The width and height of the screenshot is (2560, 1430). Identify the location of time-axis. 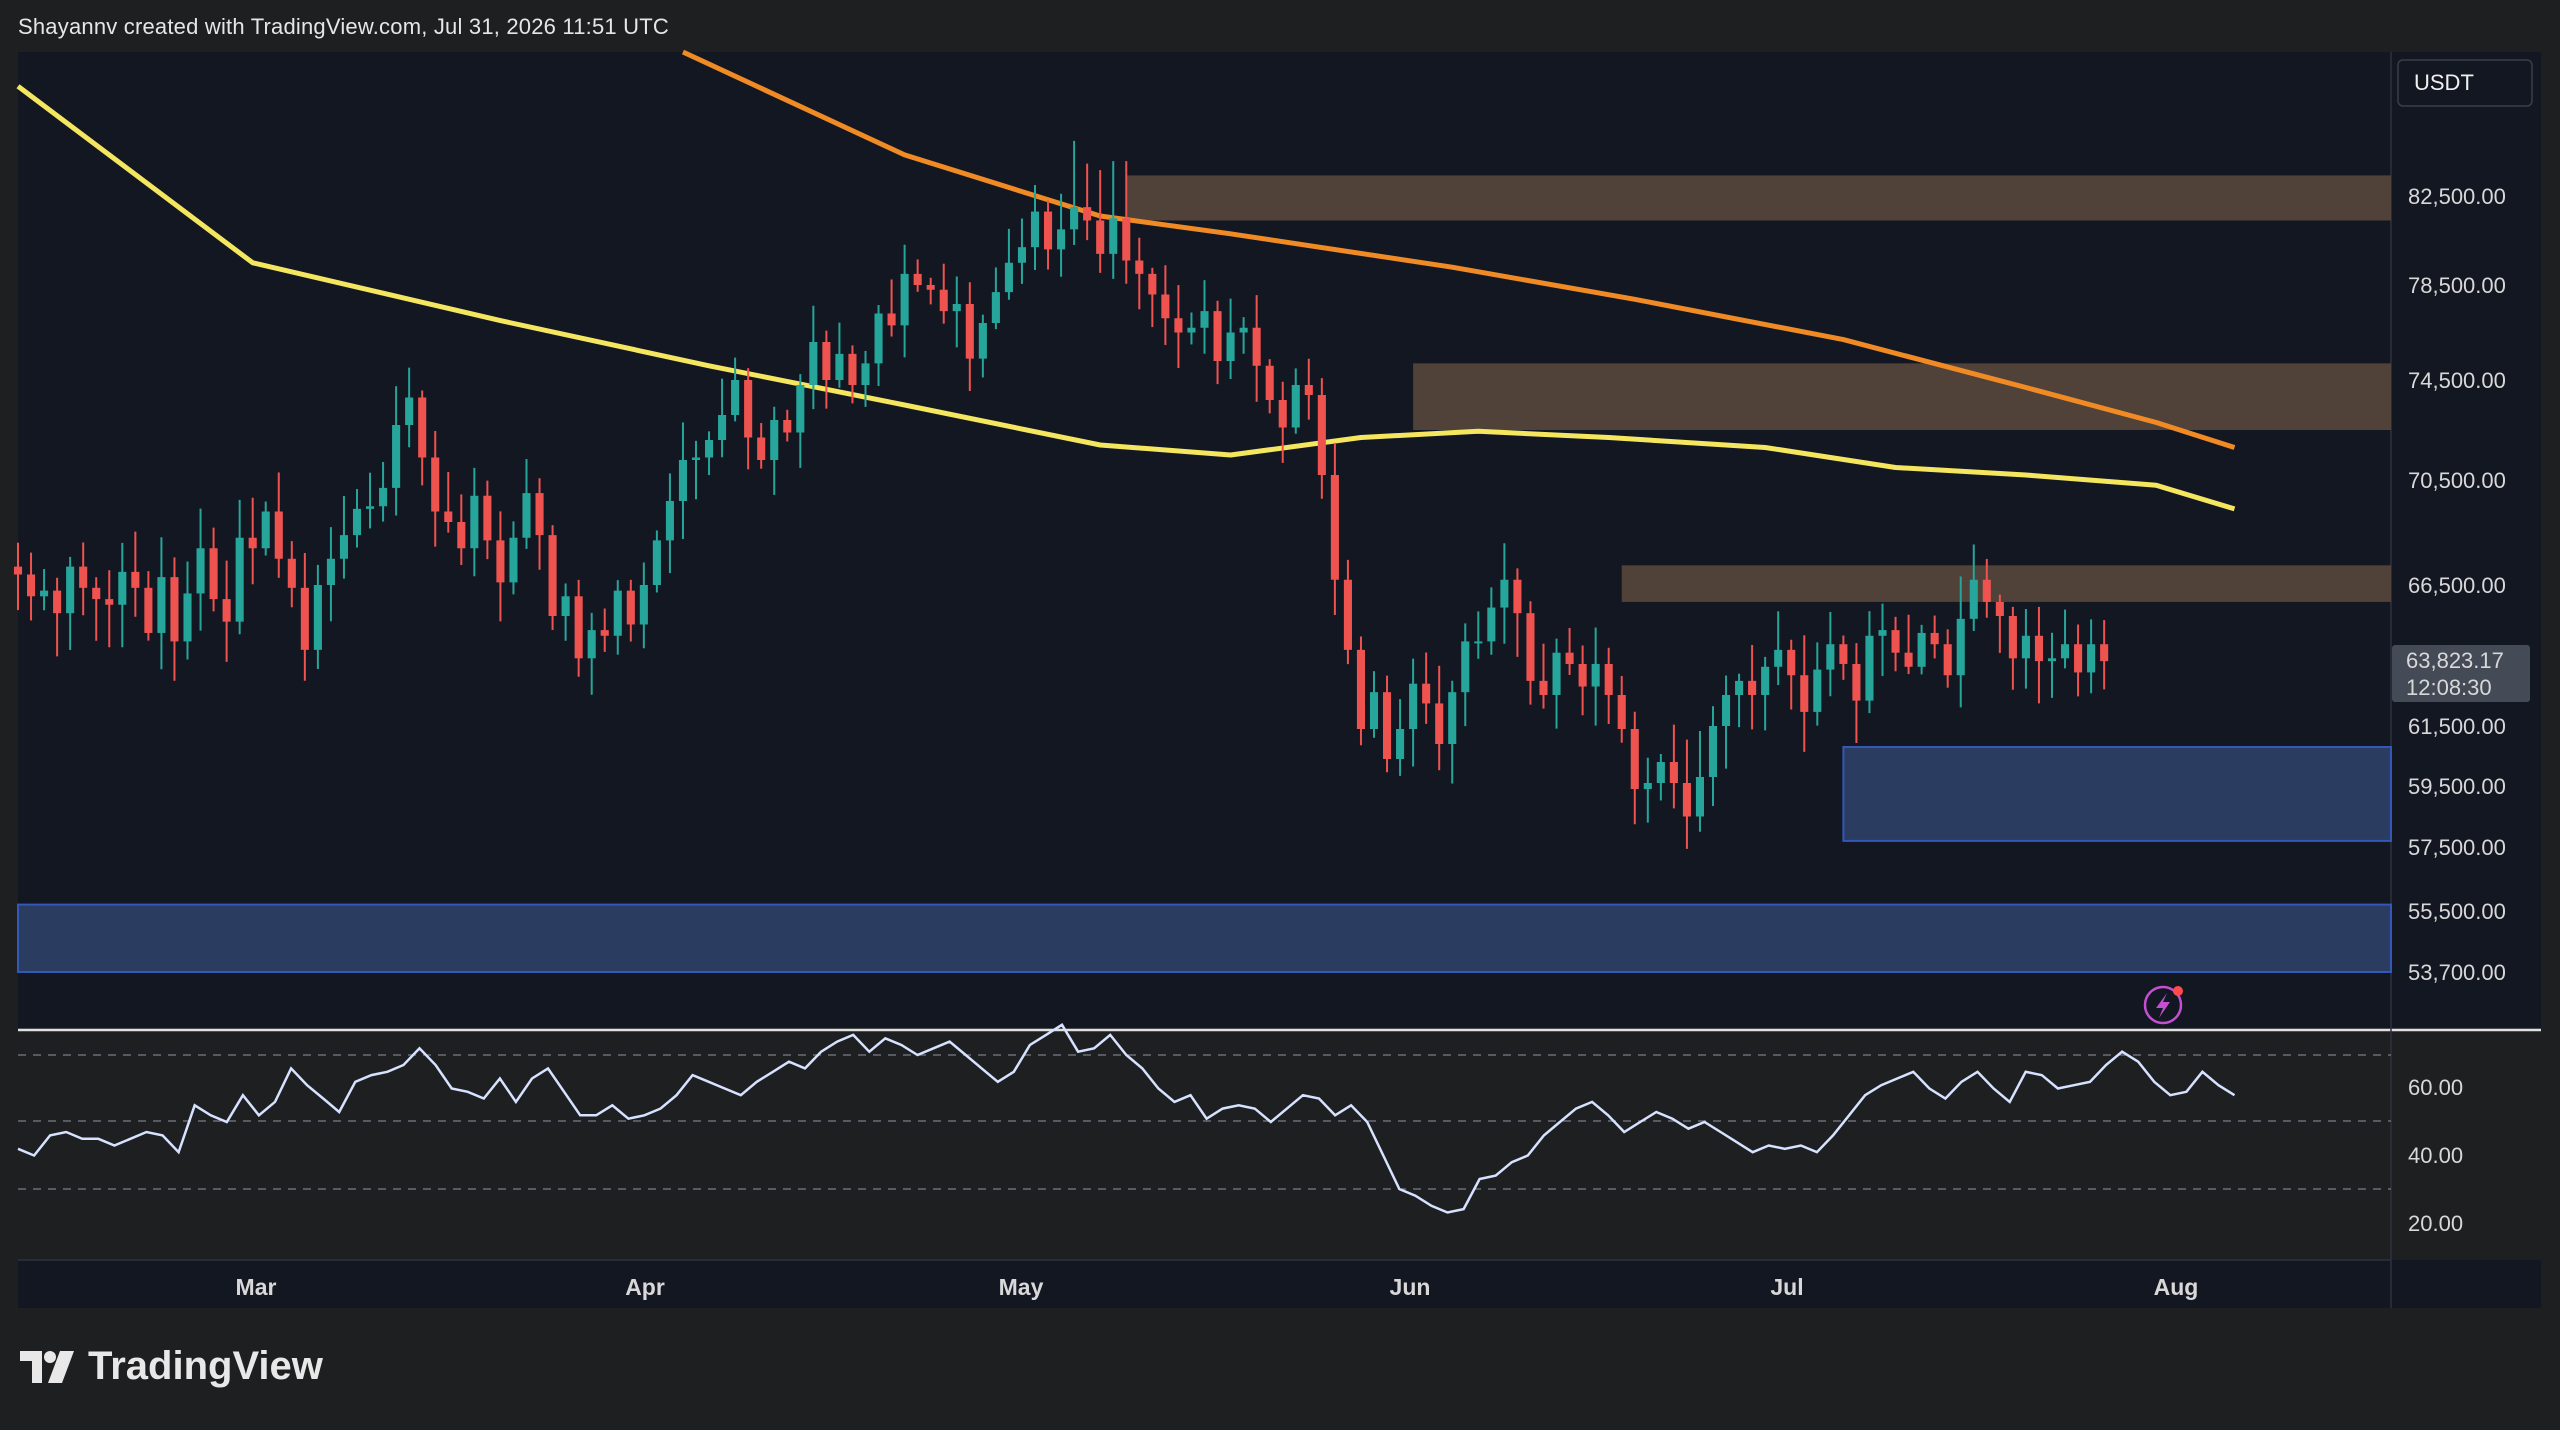
(1279, 1284).